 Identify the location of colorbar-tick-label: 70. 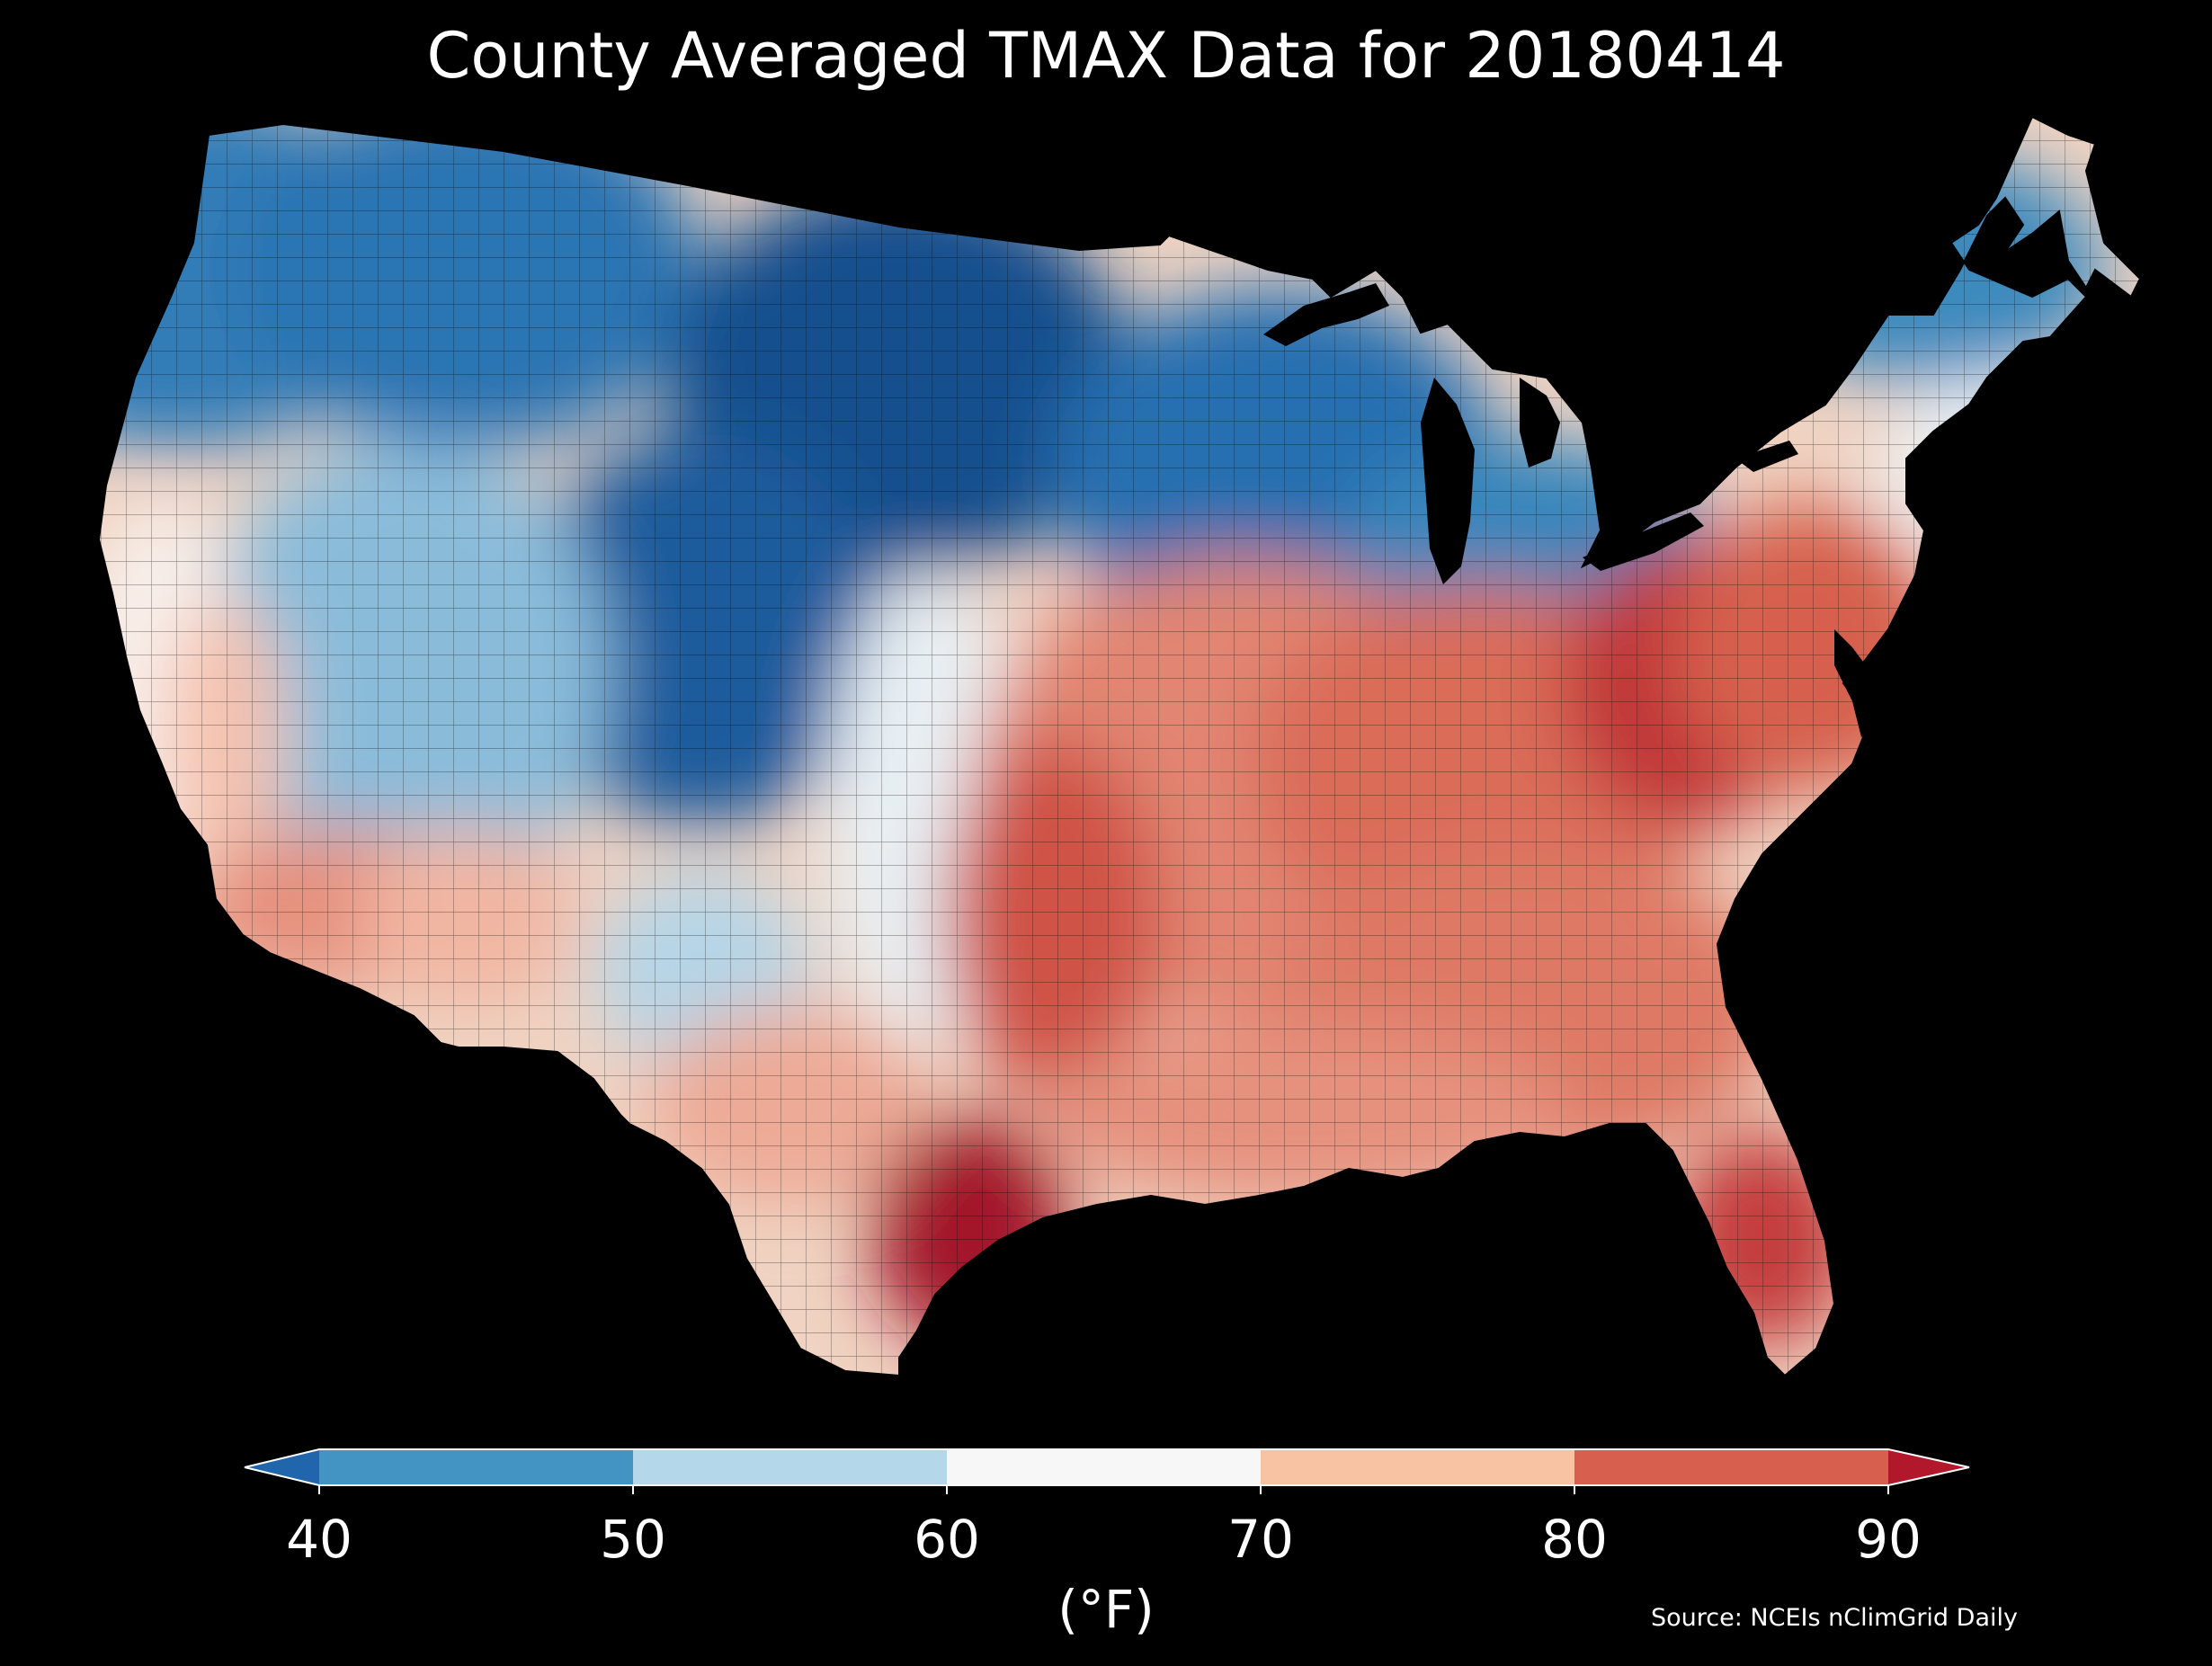
(1260, 1540).